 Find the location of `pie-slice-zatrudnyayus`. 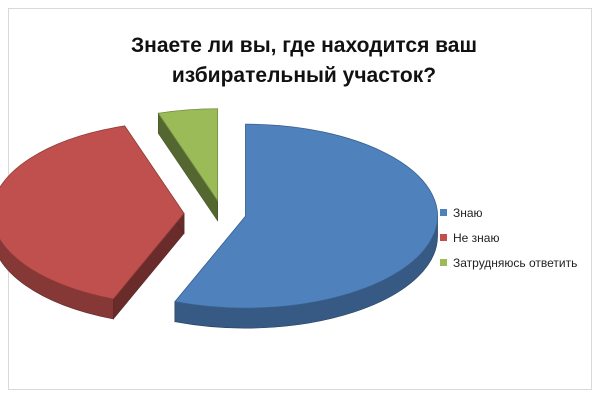

pie-slice-zatrudnyayus is located at coordinates (188, 155).